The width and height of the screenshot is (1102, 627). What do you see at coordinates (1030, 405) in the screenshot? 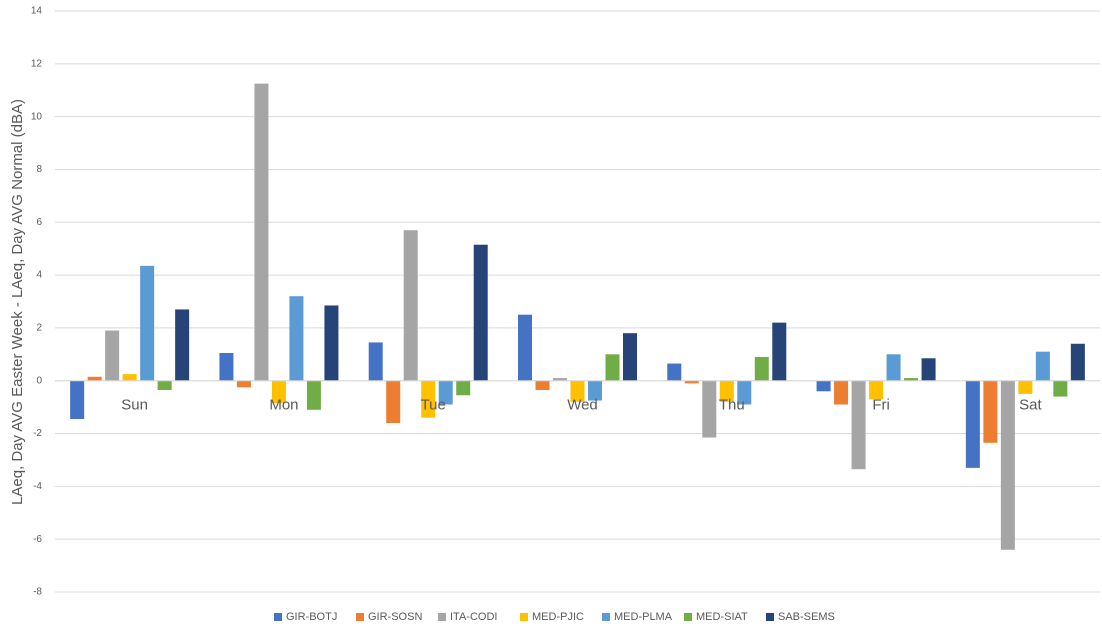
I see `x-tick-label: Sat` at bounding box center [1030, 405].